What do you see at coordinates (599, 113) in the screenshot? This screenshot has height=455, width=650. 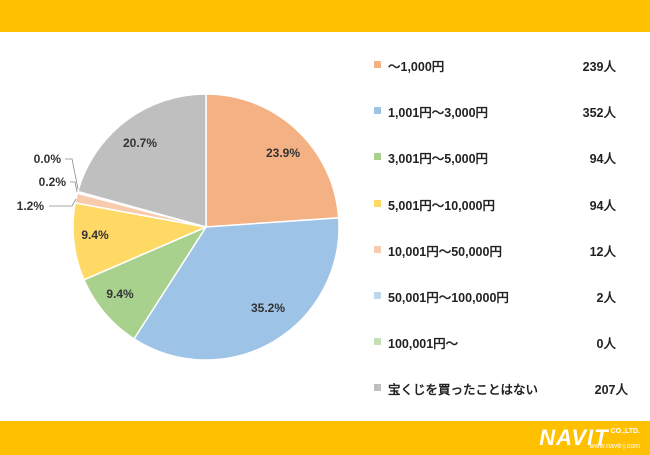 I see `legend-count: 352人` at bounding box center [599, 113].